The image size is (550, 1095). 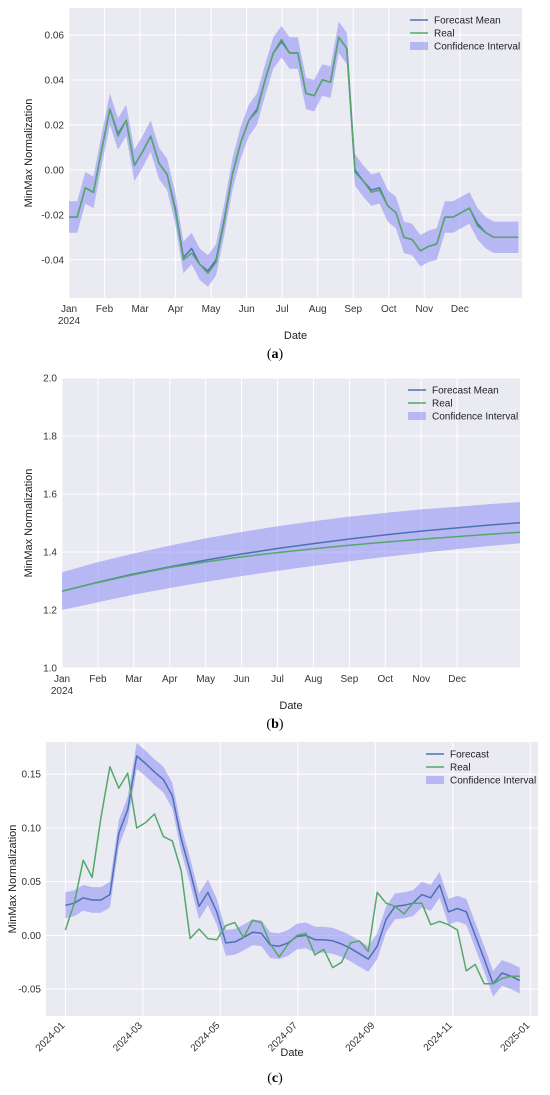 What do you see at coordinates (50, 669) in the screenshot?
I see `y-tick-label: 1.0` at bounding box center [50, 669].